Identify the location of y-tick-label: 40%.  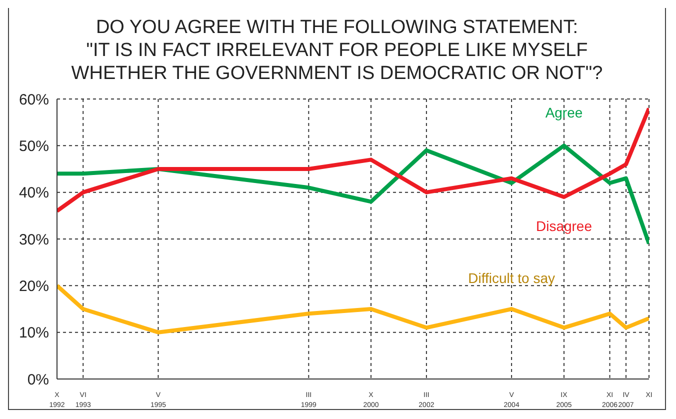
(33, 193).